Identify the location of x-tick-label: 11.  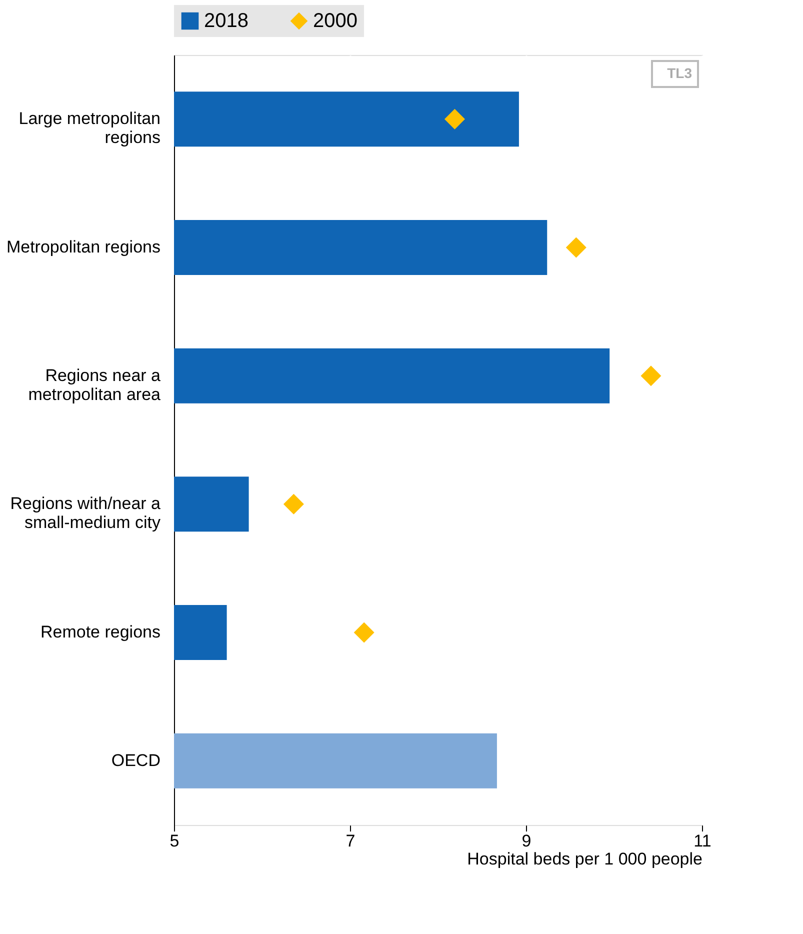
(703, 841).